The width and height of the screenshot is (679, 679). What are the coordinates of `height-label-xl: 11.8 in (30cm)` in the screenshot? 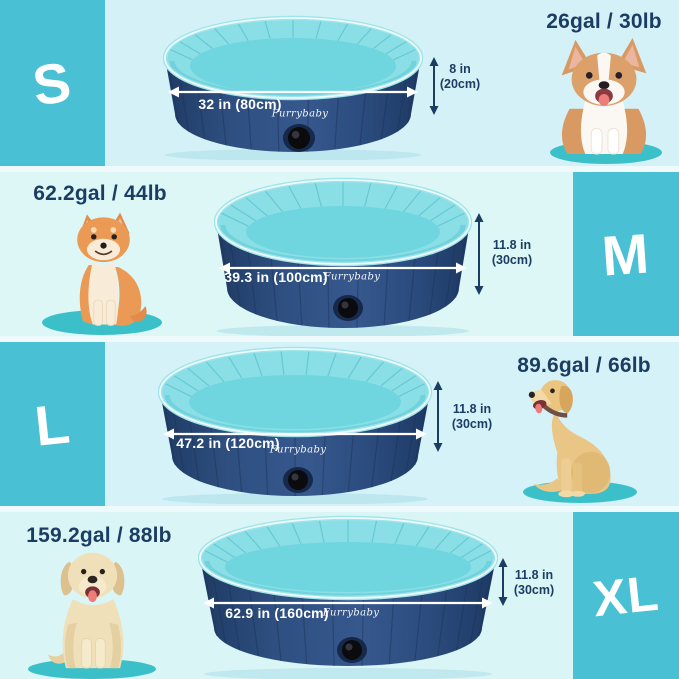 It's located at (534, 582).